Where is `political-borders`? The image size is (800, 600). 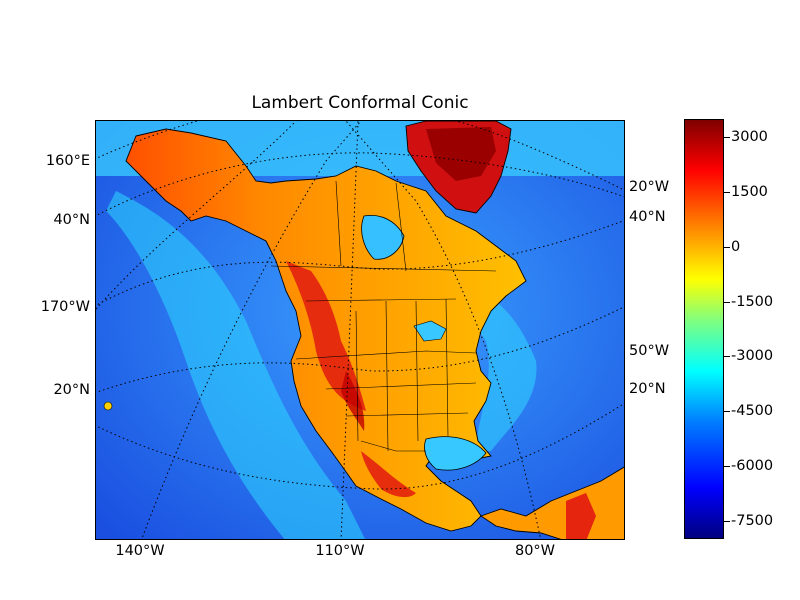 political-borders is located at coordinates (383, 316).